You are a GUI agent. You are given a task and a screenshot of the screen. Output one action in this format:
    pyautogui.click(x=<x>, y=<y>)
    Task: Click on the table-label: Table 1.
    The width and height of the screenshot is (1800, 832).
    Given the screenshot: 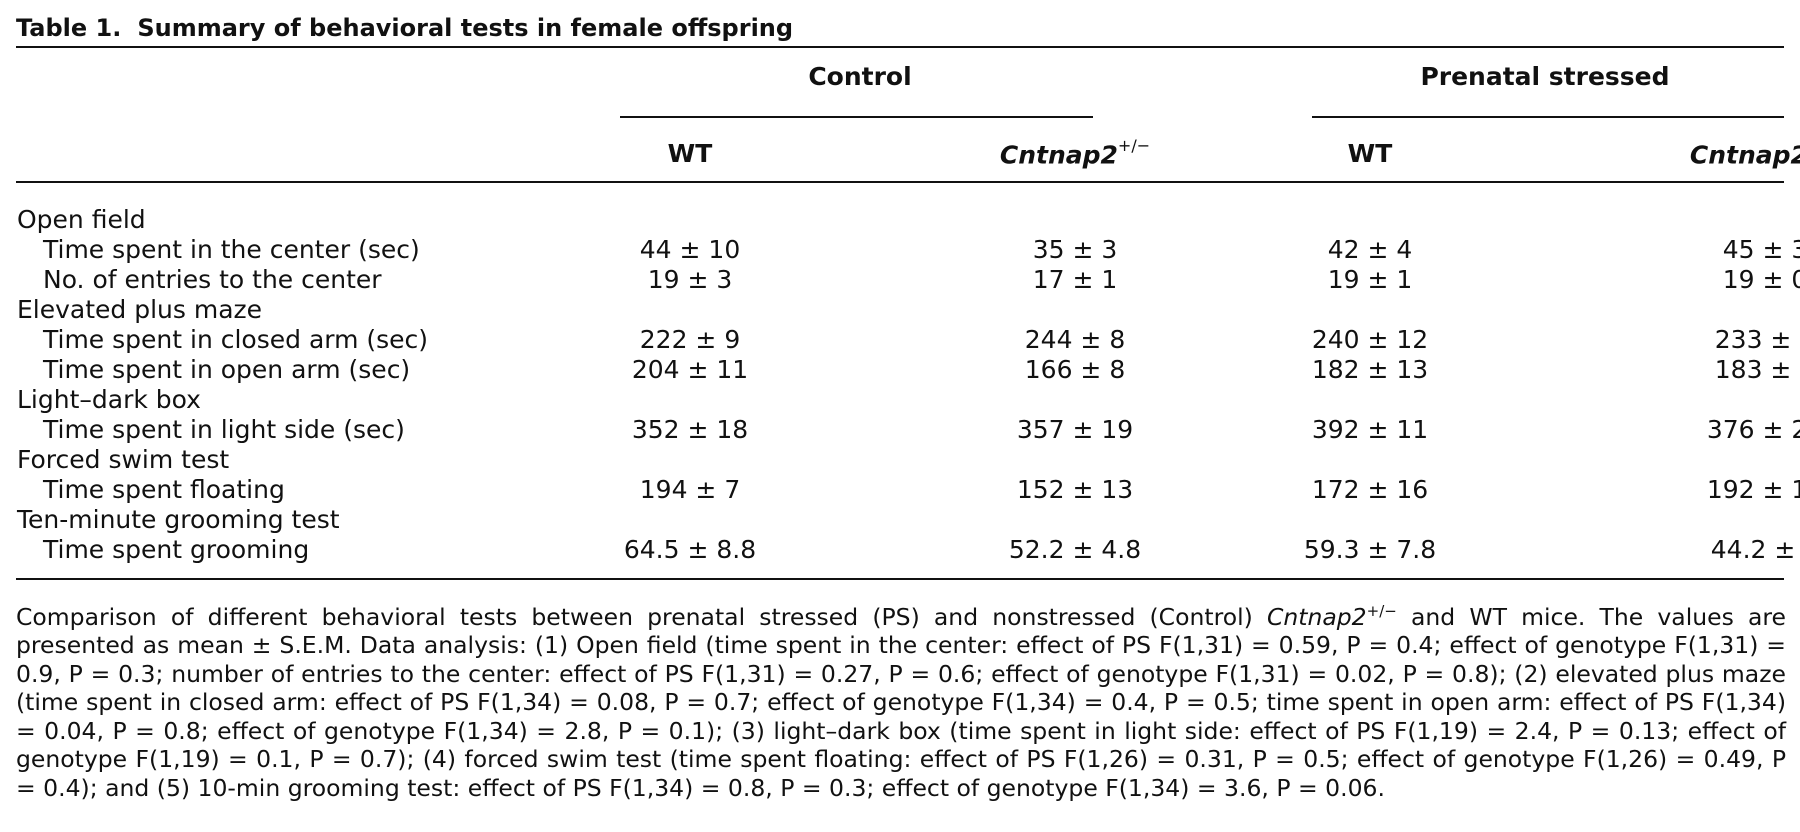 What is the action you would take?
    pyautogui.click(x=69, y=28)
    